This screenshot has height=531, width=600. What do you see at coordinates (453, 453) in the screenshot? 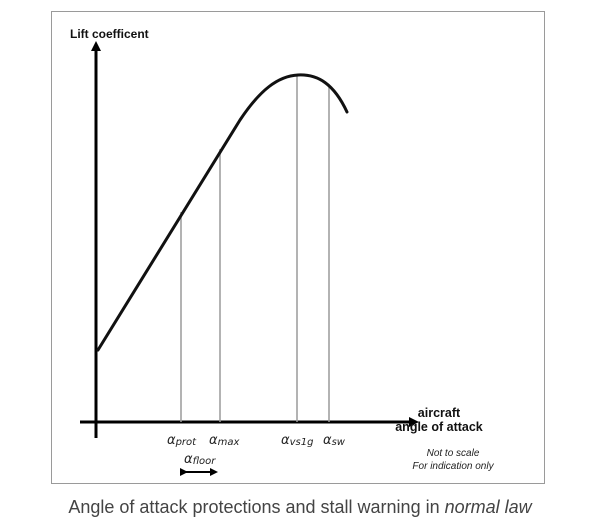
I see `scale-note-line1: Not to scale` at bounding box center [453, 453].